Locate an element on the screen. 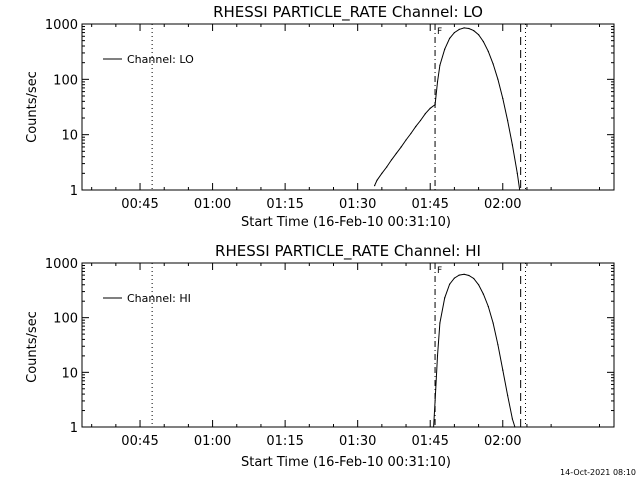 This screenshot has width=640, height=480. timestamp: 14-Oct-2021 08:10 is located at coordinates (598, 472).